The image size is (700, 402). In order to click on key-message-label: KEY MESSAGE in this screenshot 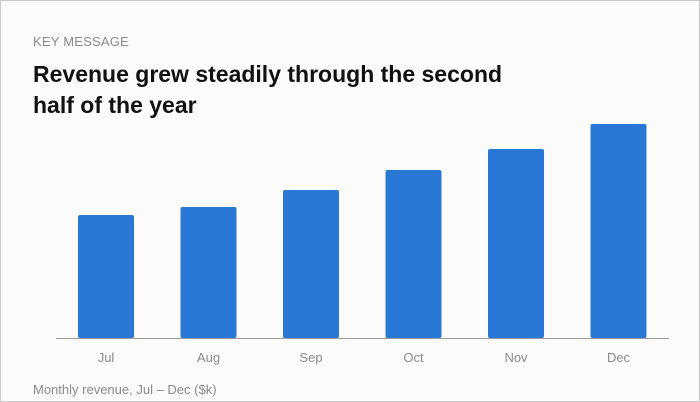, I will do `click(81, 41)`.